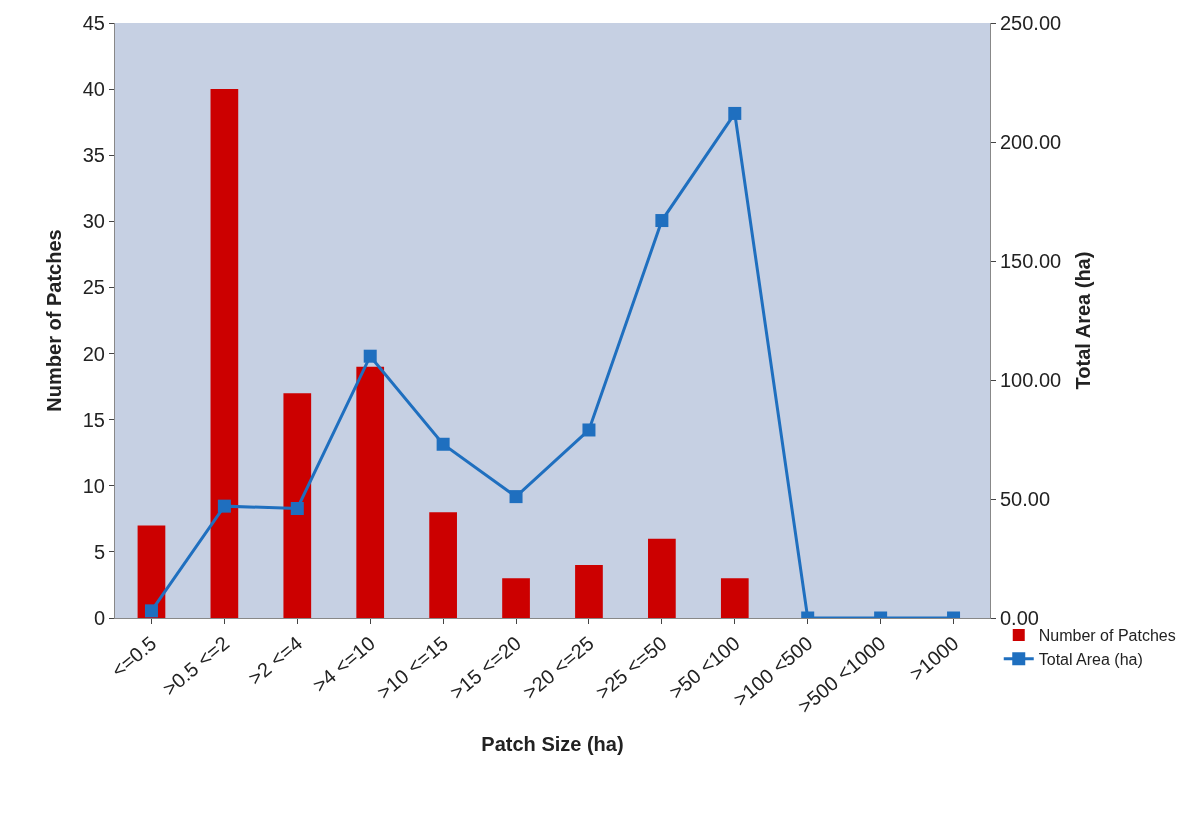  Describe the element at coordinates (54, 320) in the screenshot. I see `y-axis-title: Number of Patches` at that location.